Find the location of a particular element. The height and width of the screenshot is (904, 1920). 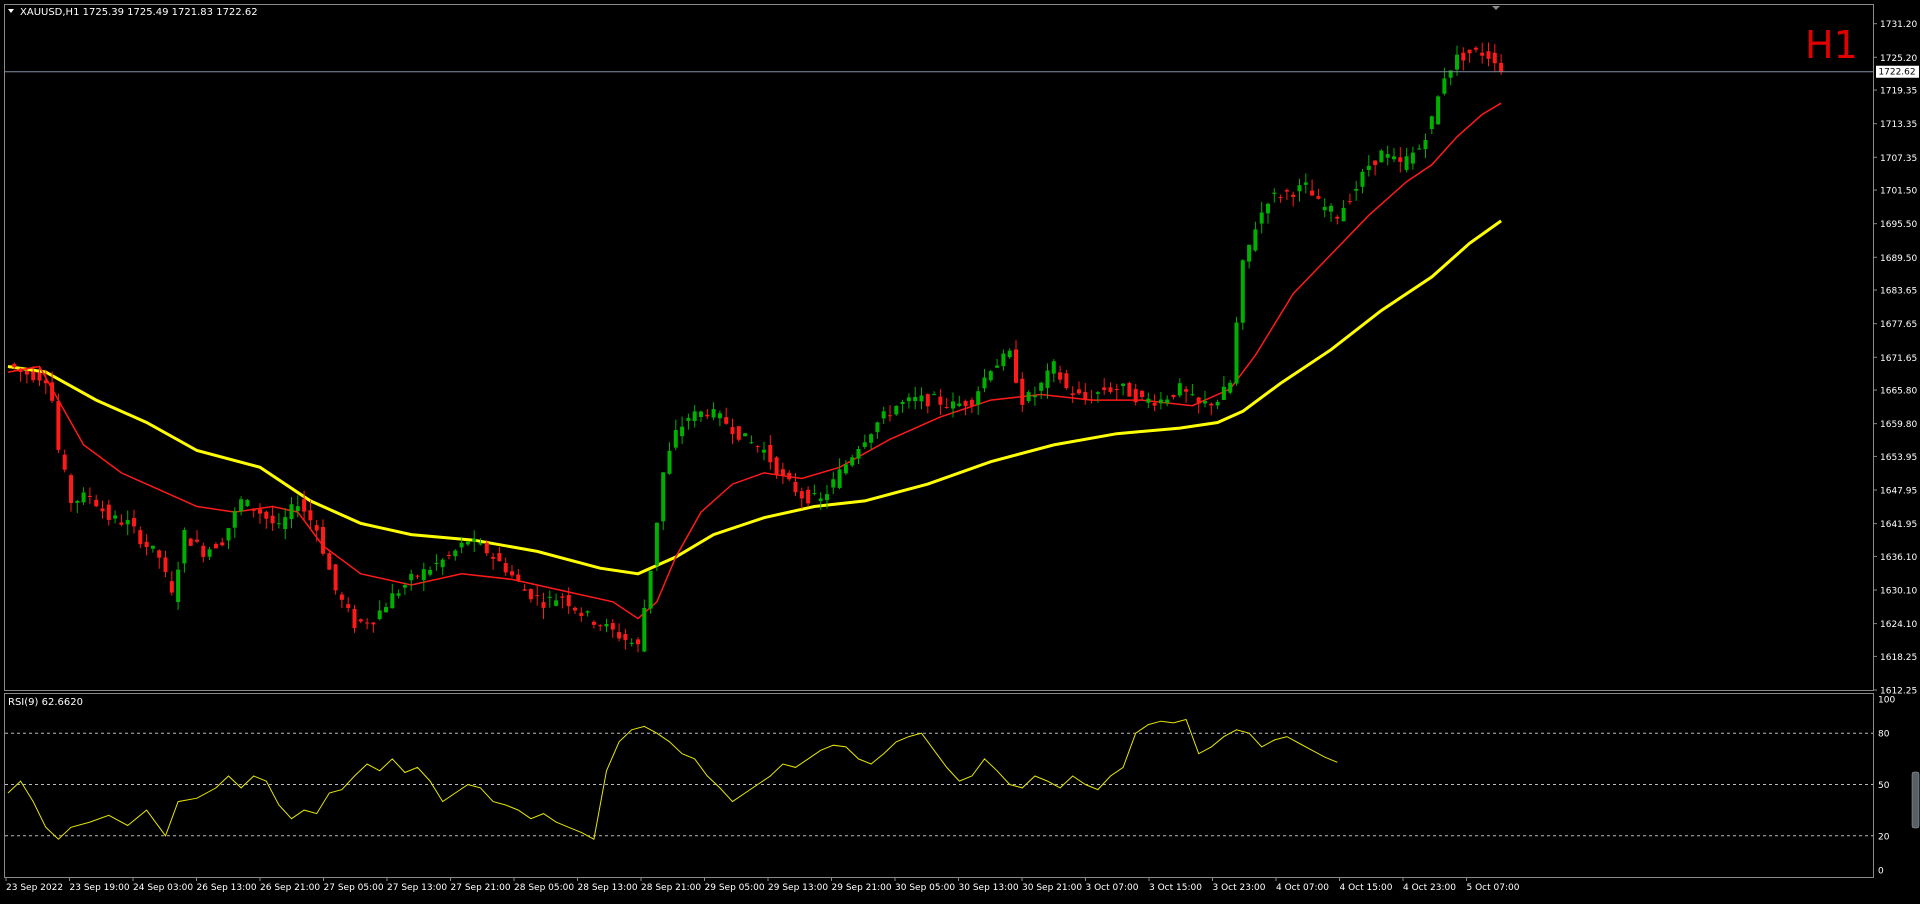

rsi-axis: 100 80 50 20 0 is located at coordinates (1886, 786).